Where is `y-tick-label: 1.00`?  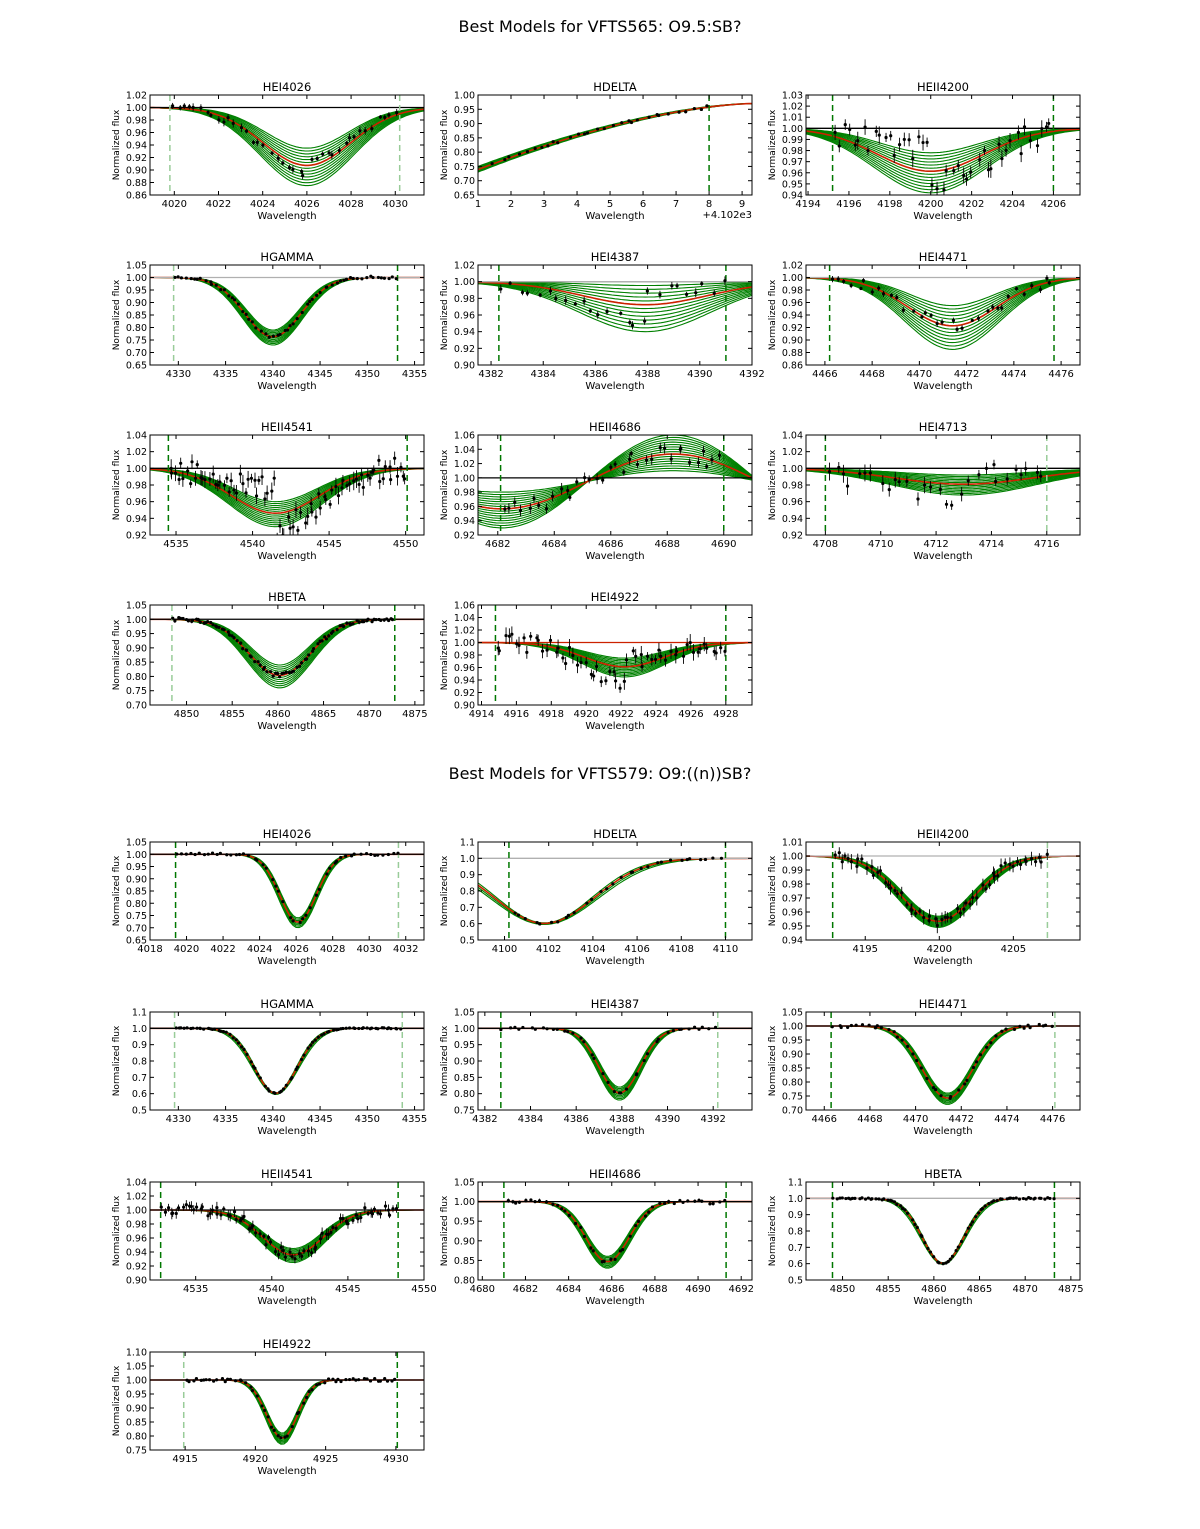 y-tick-label: 1.00 is located at coordinates (464, 282).